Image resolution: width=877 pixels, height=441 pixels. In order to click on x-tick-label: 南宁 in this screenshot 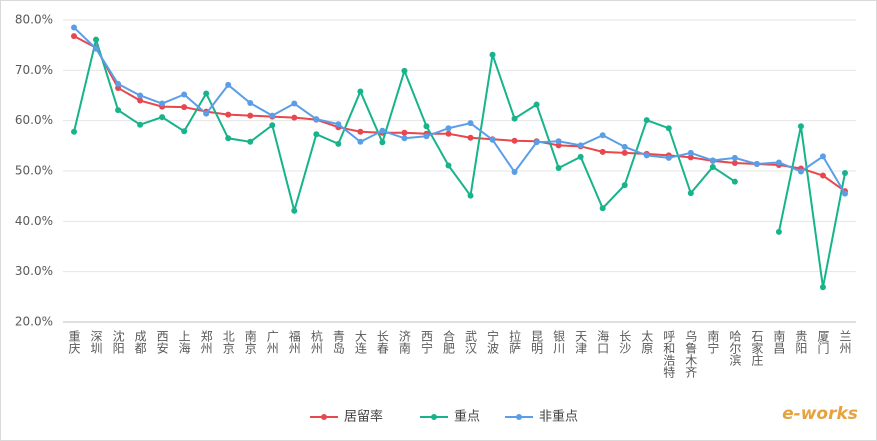, I will do `click(713, 341)`.